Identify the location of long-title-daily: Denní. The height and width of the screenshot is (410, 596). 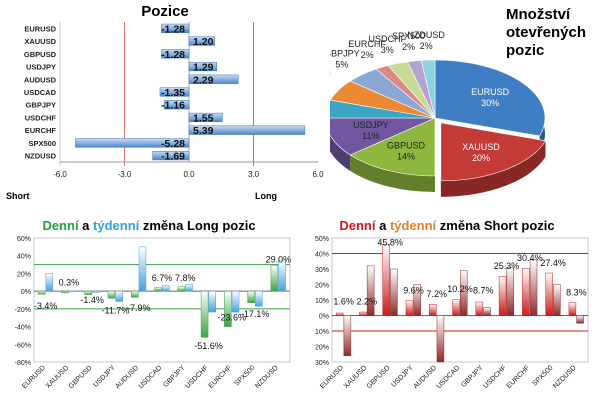
(60, 225).